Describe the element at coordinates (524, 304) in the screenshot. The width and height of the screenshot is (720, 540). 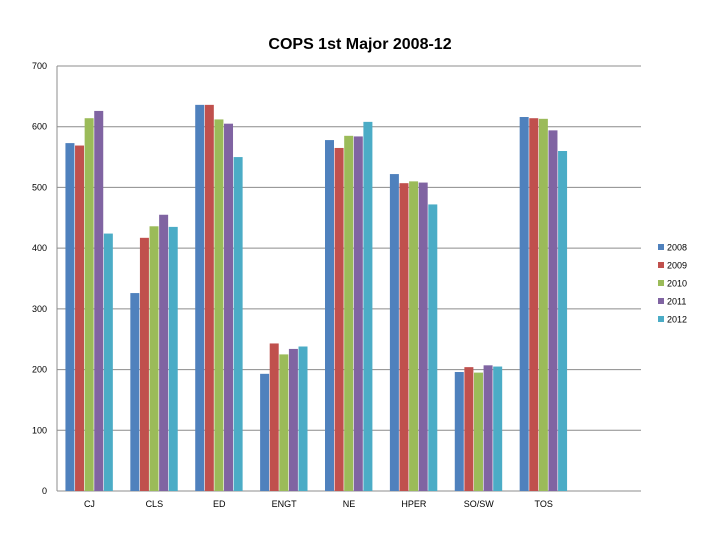
I see `bar-2008-tos` at that location.